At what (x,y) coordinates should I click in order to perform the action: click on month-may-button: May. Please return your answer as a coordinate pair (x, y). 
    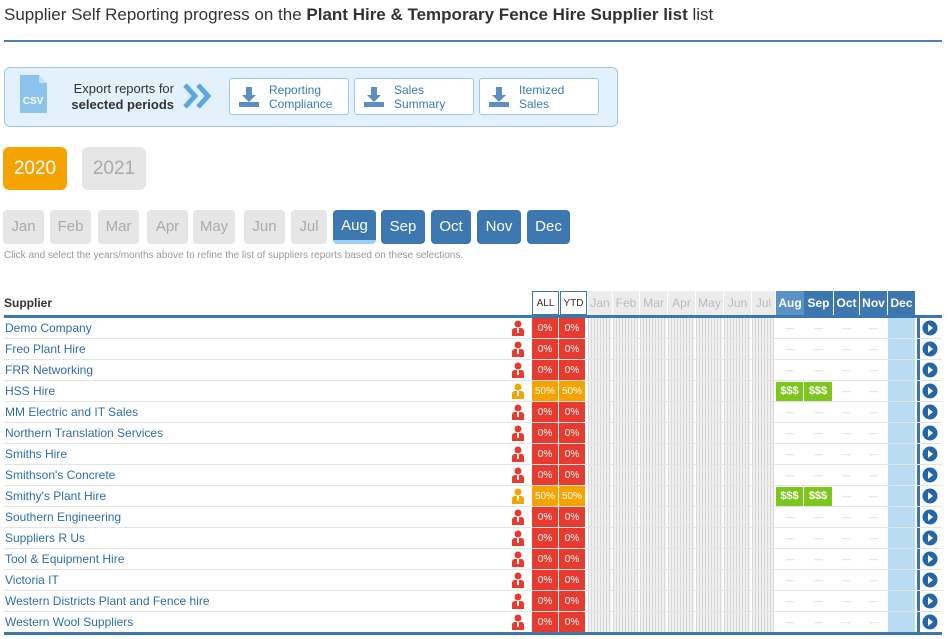
    Looking at the image, I should click on (214, 227).